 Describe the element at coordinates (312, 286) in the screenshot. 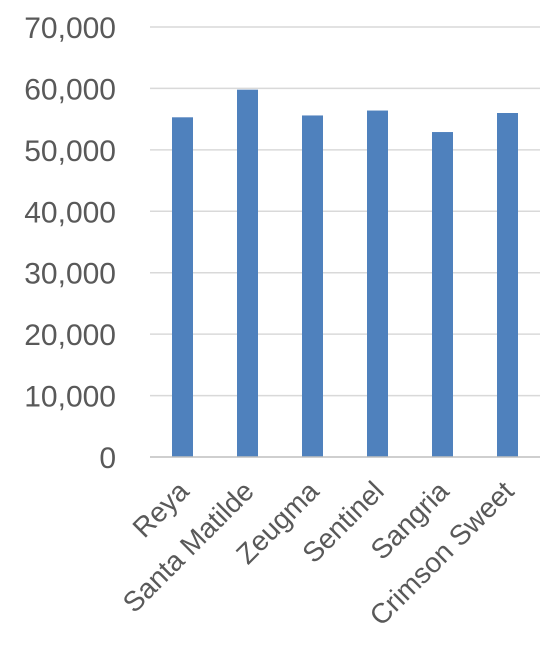

I see `bar-zeugma` at that location.